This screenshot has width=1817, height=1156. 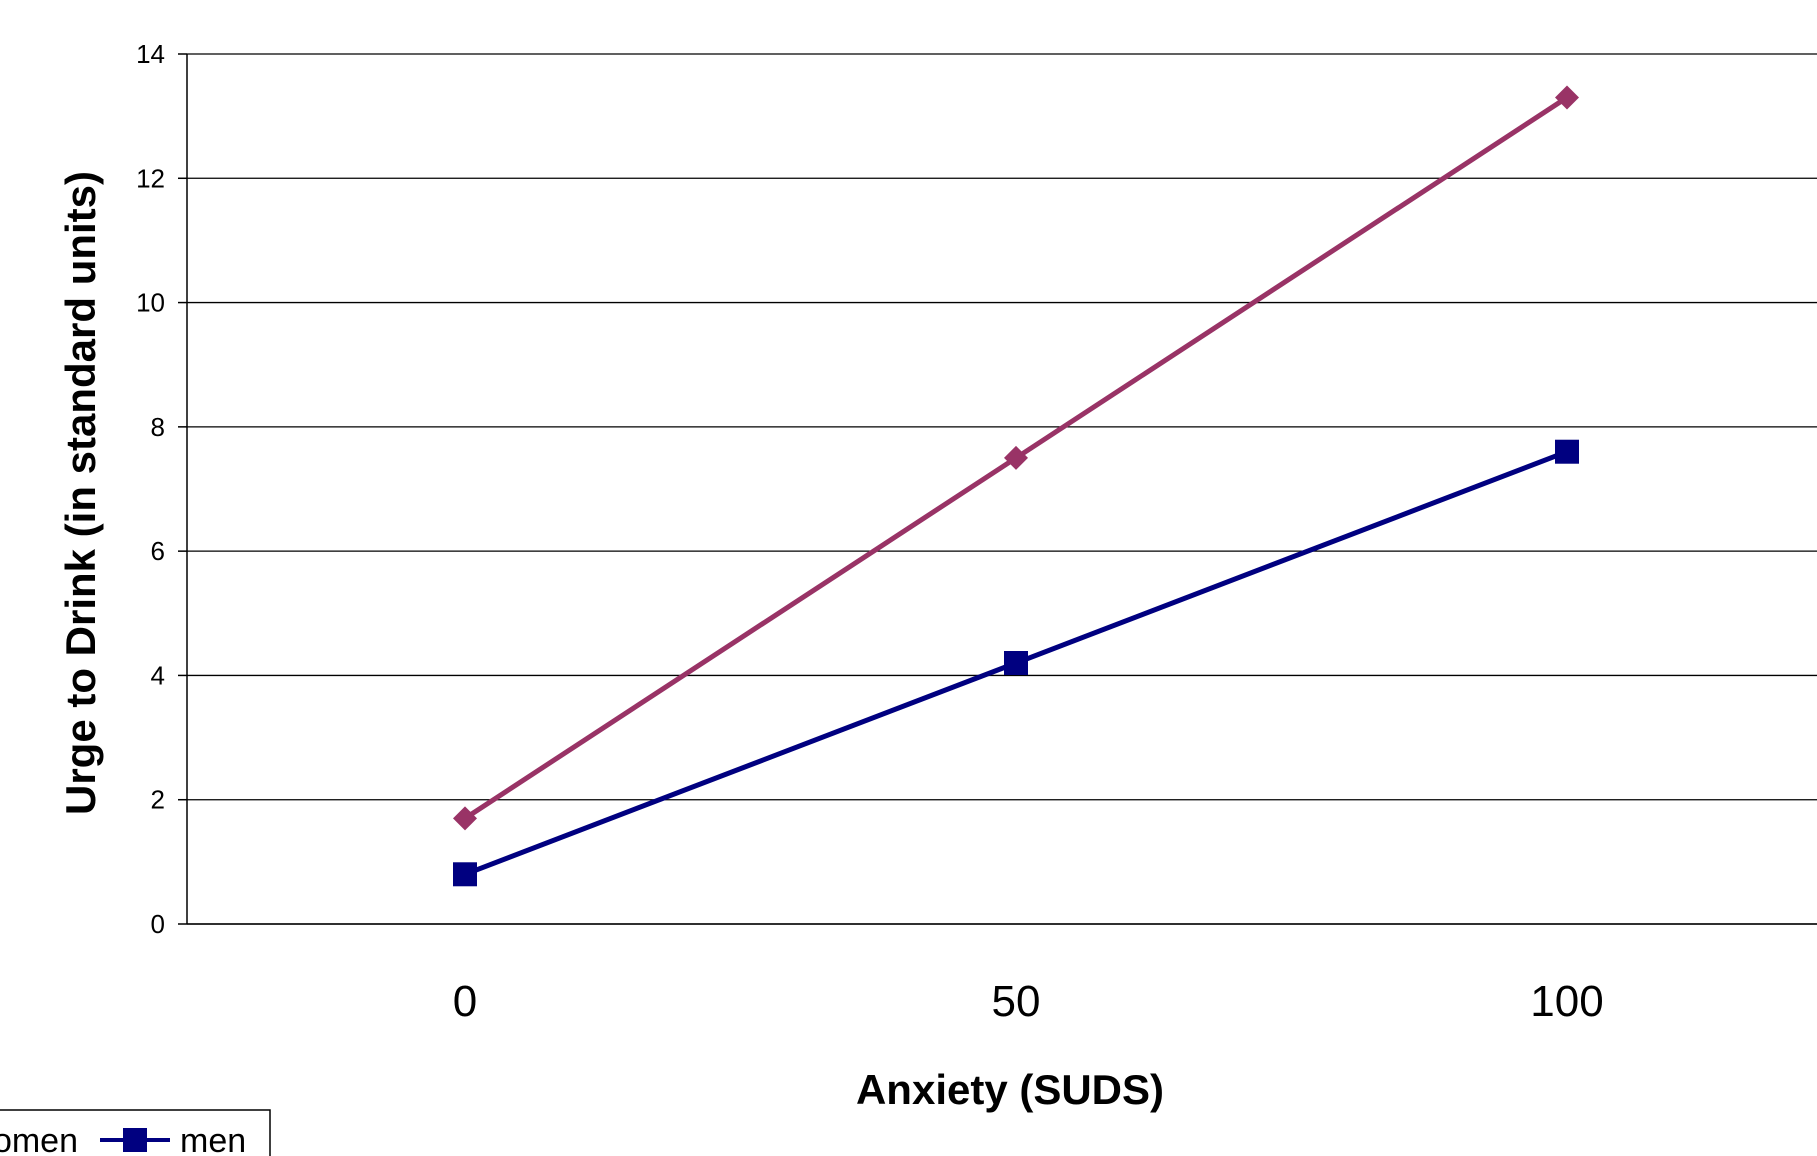 I want to click on y-tick-label: 8, so click(x=158, y=427).